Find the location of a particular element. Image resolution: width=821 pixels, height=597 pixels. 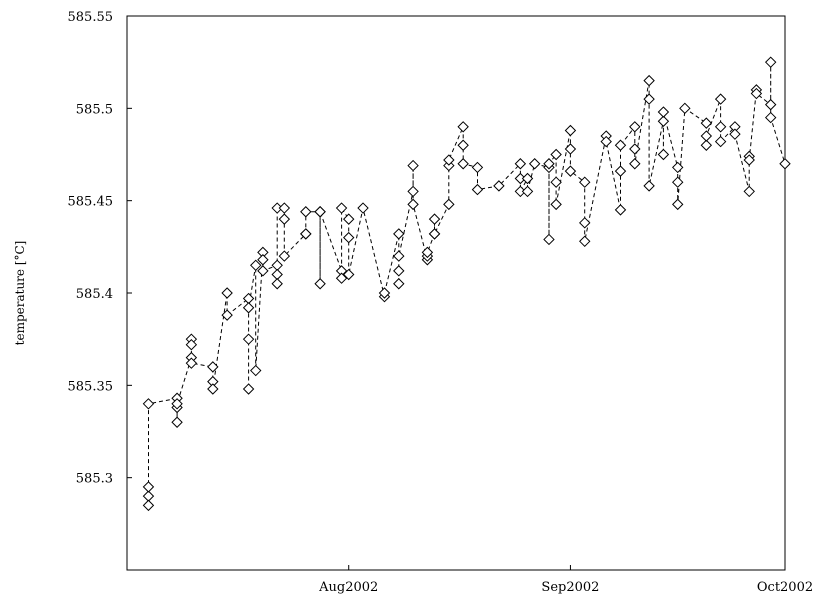

y-axis: 585.3 585.35 585.4 585.45 585.5 585.55 is located at coordinates (100, 248).